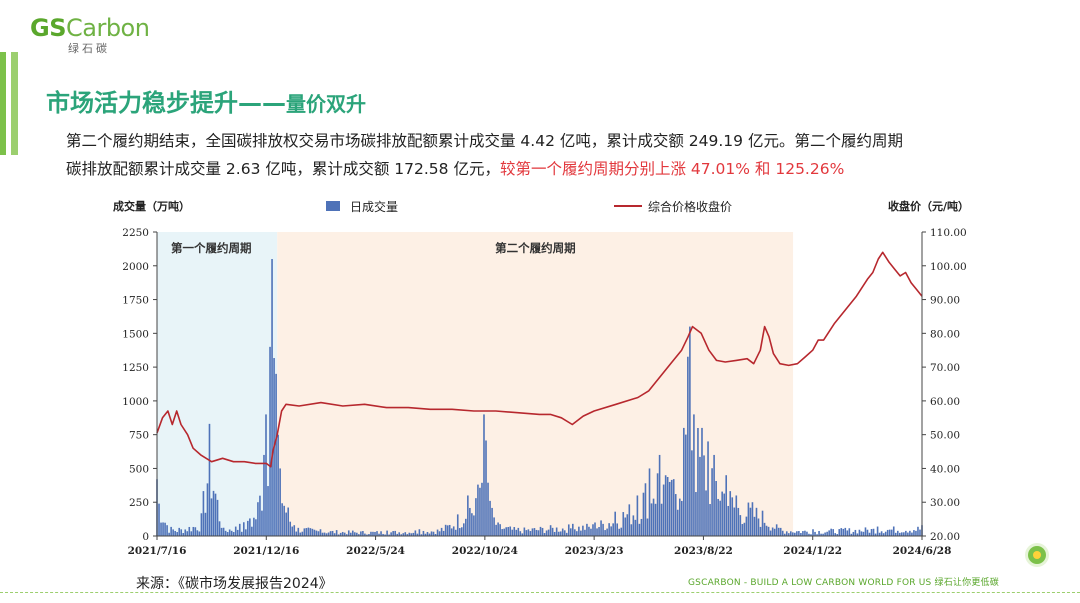 The width and height of the screenshot is (1080, 603). What do you see at coordinates (139, 469) in the screenshot?
I see `y-left-tick-label: 500` at bounding box center [139, 469].